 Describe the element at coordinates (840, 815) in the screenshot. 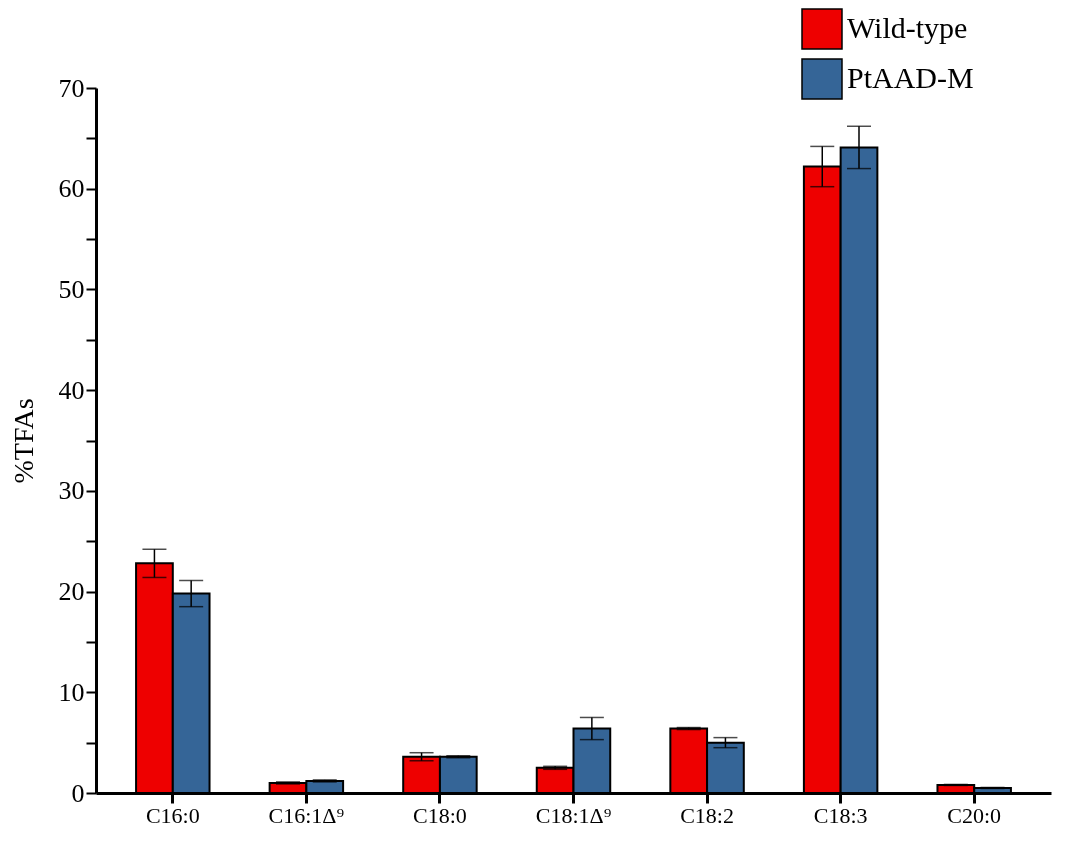

I see `x-tick-label: C18:3` at that location.